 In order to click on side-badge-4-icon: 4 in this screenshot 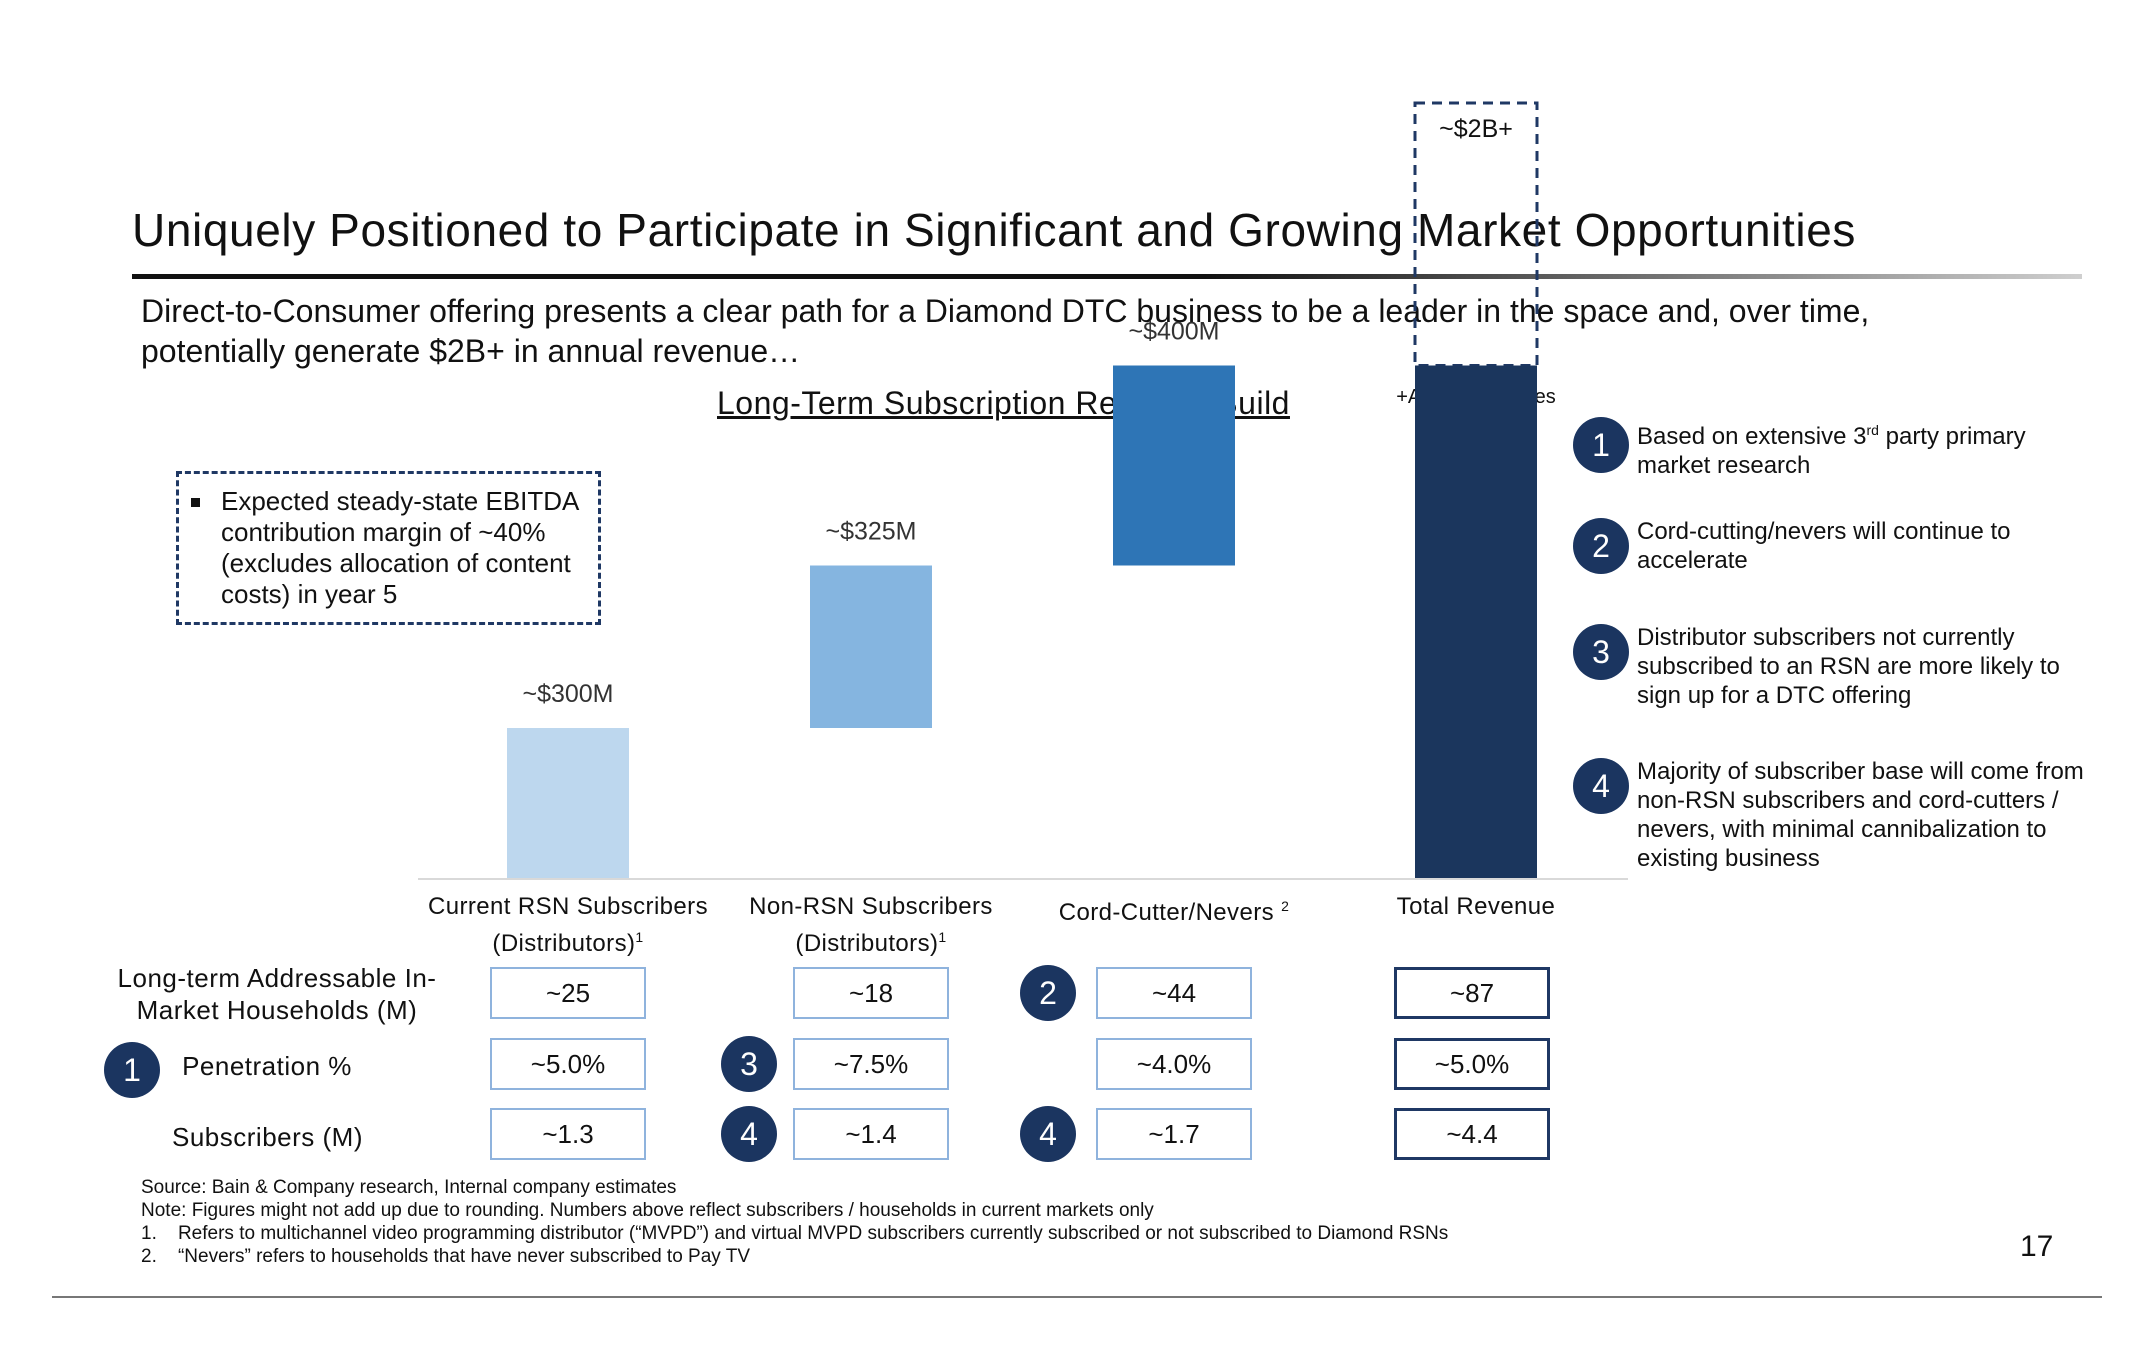, I will do `click(1601, 786)`.